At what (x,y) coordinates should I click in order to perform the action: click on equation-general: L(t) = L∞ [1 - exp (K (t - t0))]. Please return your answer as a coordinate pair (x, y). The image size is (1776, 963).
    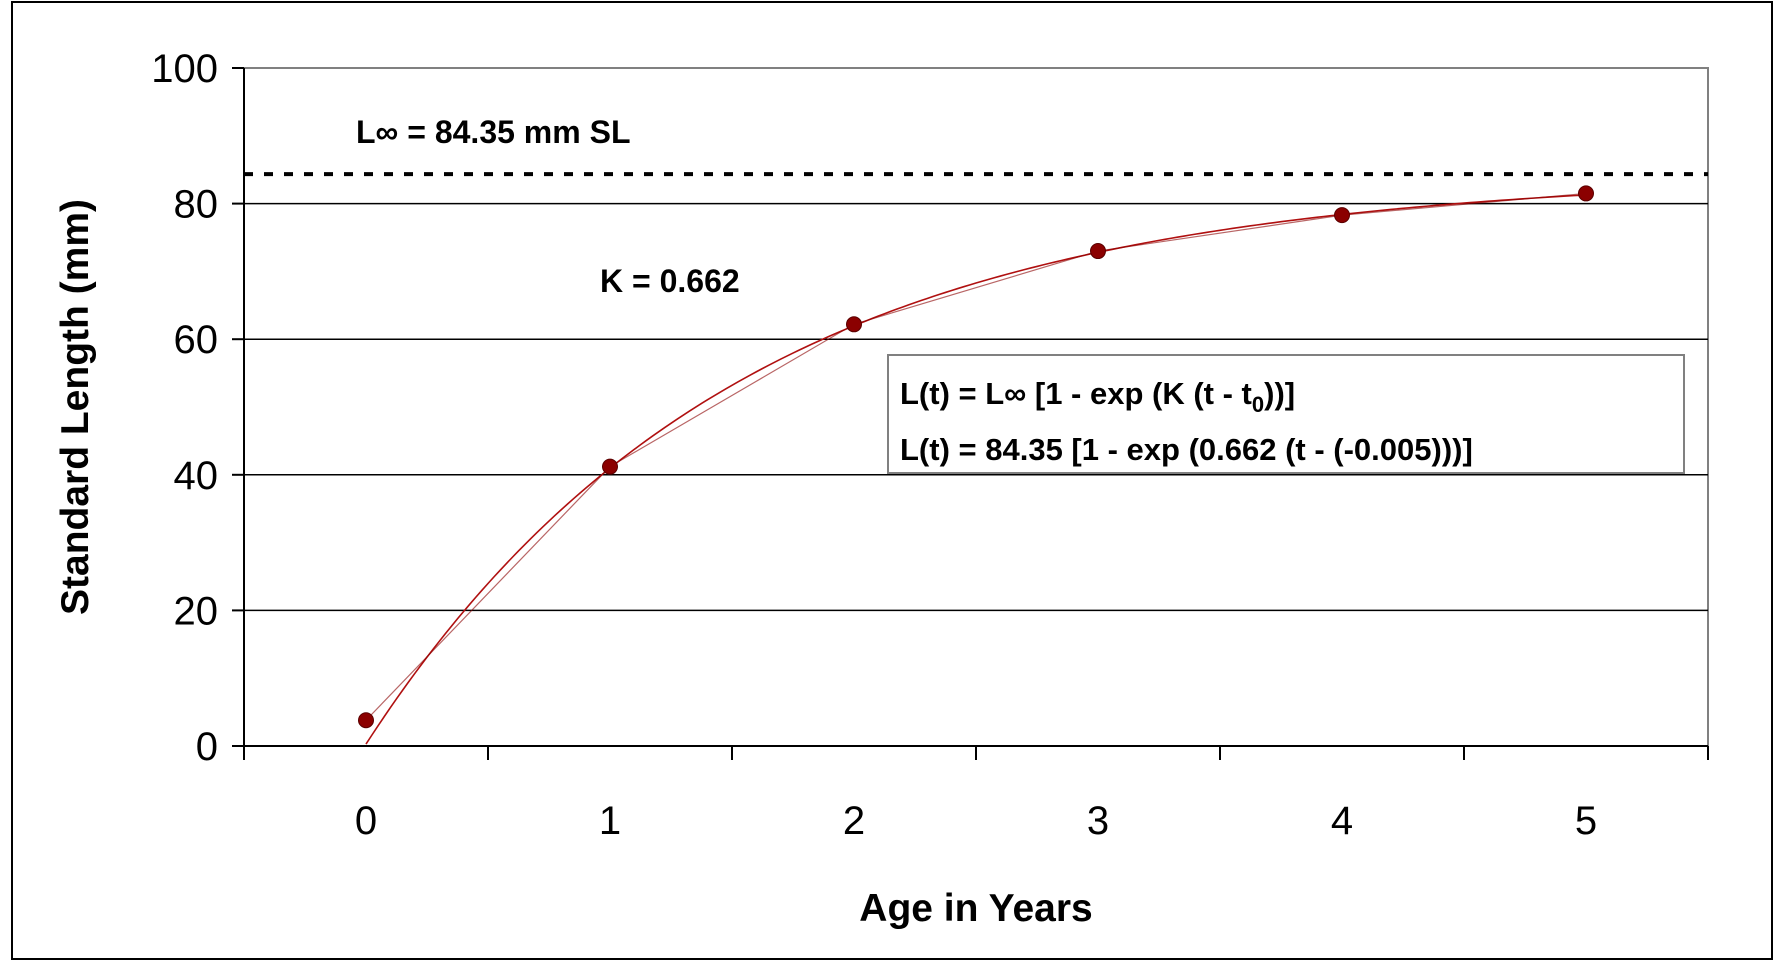
    Looking at the image, I should click on (1097, 396).